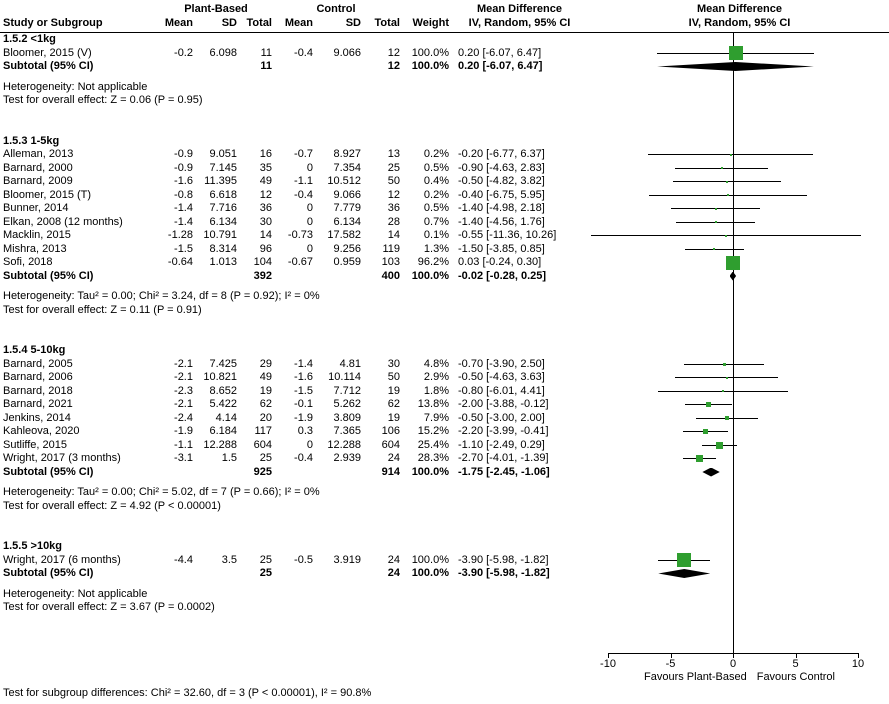 This screenshot has width=889, height=704. I want to click on favours-right-label: Favours Control, so click(795, 677).